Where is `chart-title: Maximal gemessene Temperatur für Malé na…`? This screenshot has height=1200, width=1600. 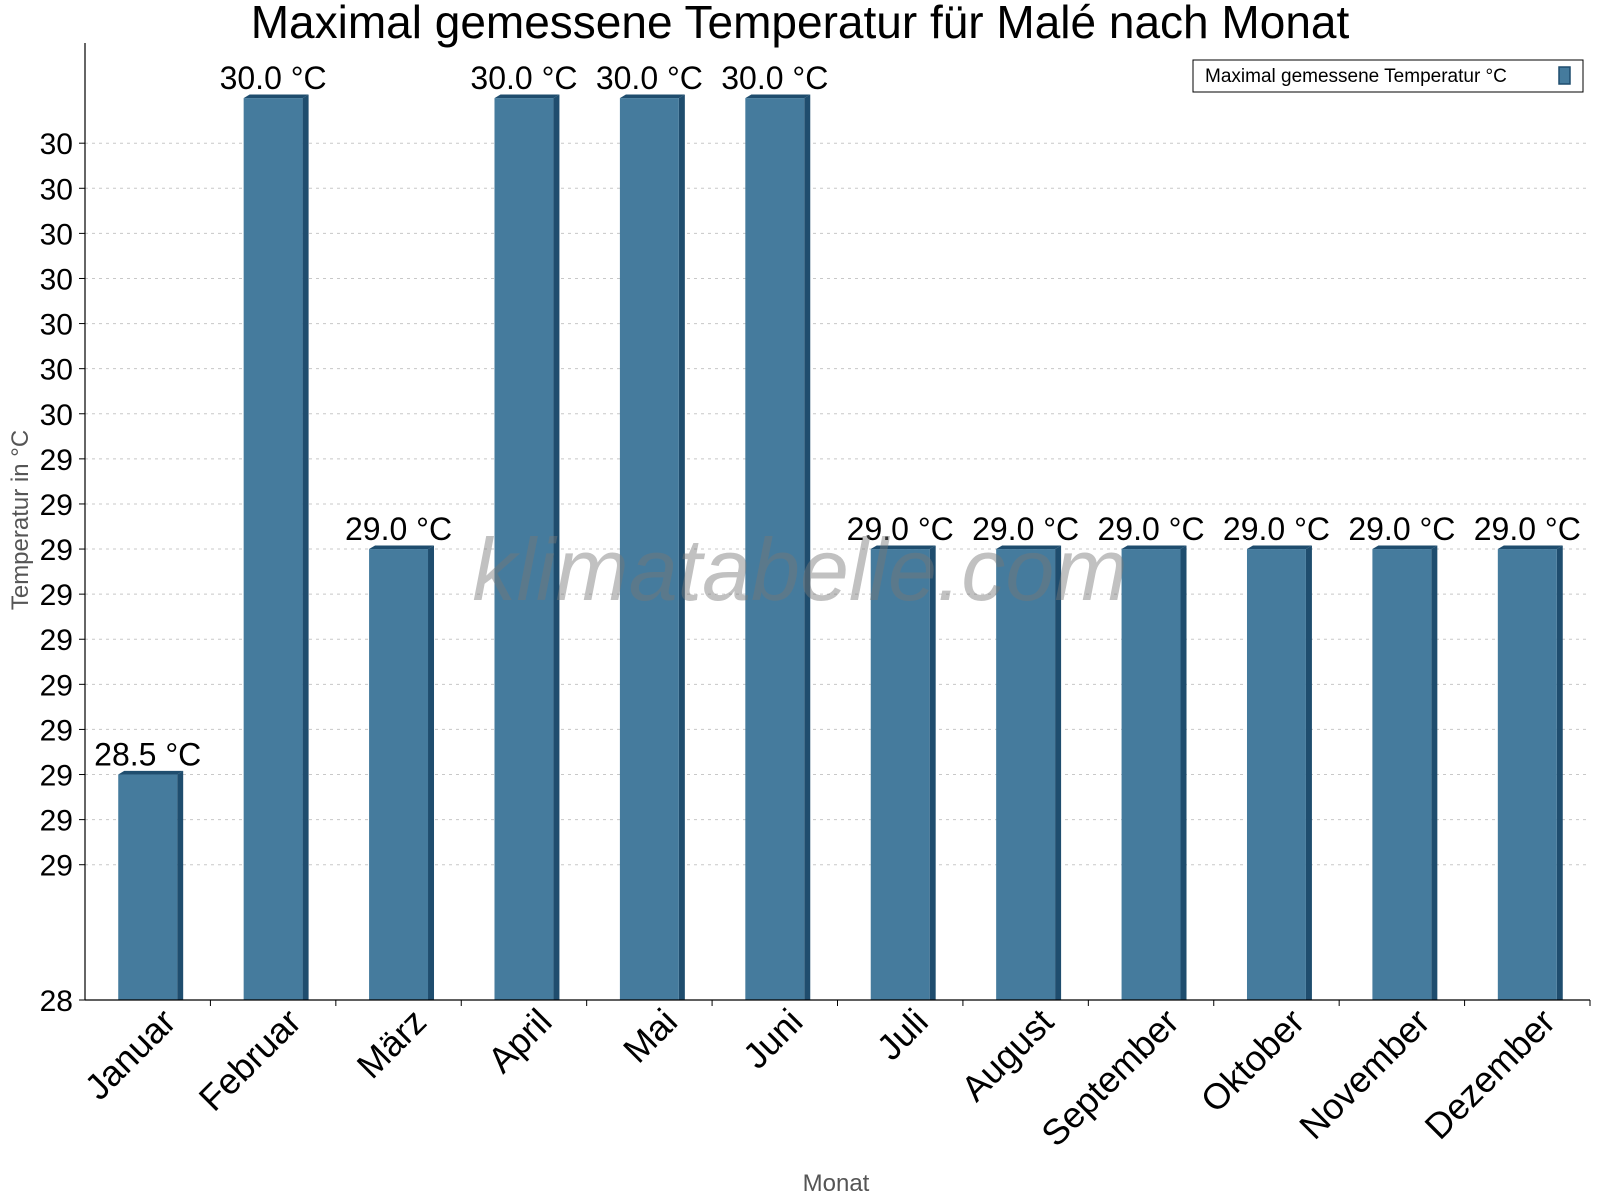 chart-title: Maximal gemessene Temperatur für Malé na… is located at coordinates (800, 24).